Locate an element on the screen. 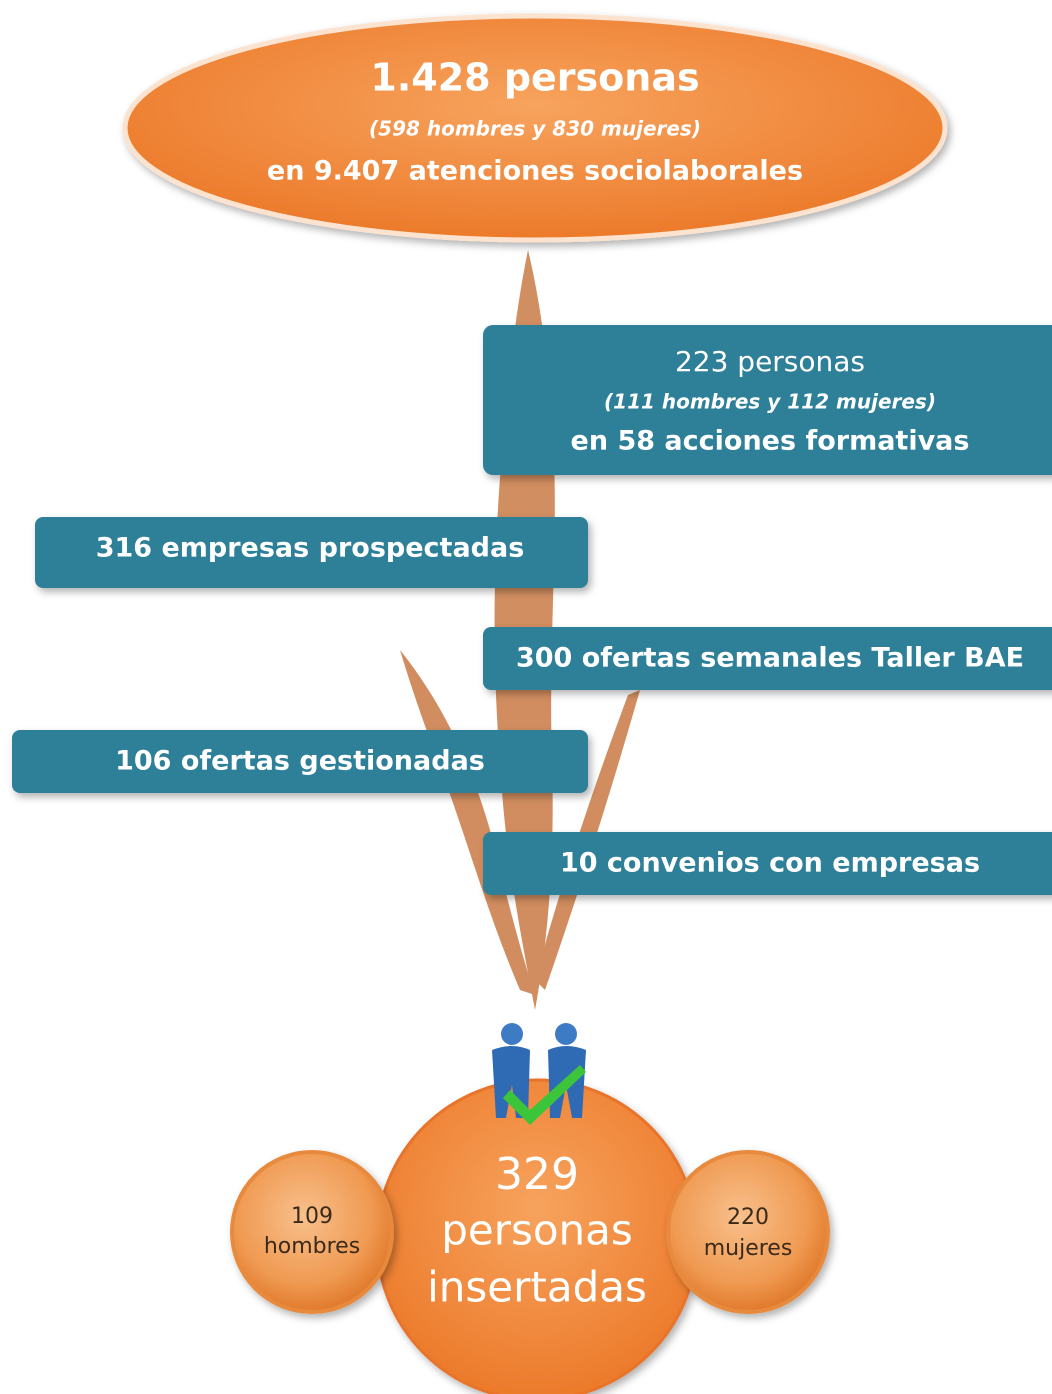  box: 316 empresas prospectadas is located at coordinates (311, 552).